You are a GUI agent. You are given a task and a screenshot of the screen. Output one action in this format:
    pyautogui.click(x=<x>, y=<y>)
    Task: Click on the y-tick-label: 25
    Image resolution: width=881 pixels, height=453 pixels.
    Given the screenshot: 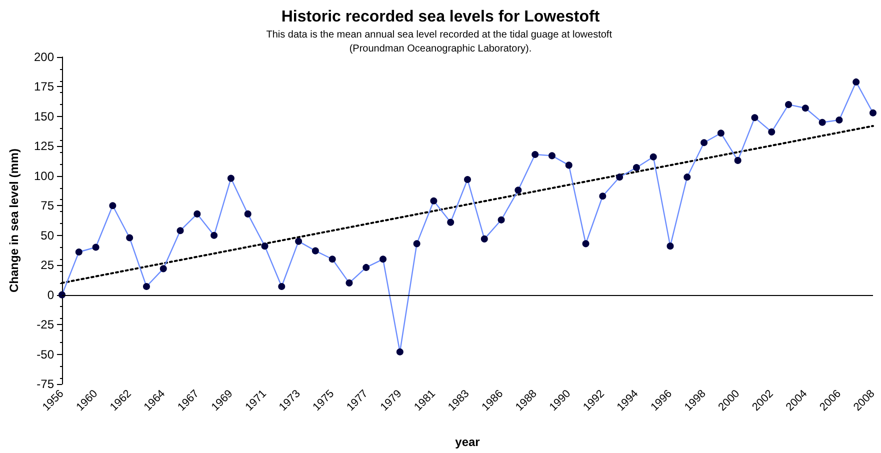 What is the action you would take?
    pyautogui.click(x=47, y=265)
    